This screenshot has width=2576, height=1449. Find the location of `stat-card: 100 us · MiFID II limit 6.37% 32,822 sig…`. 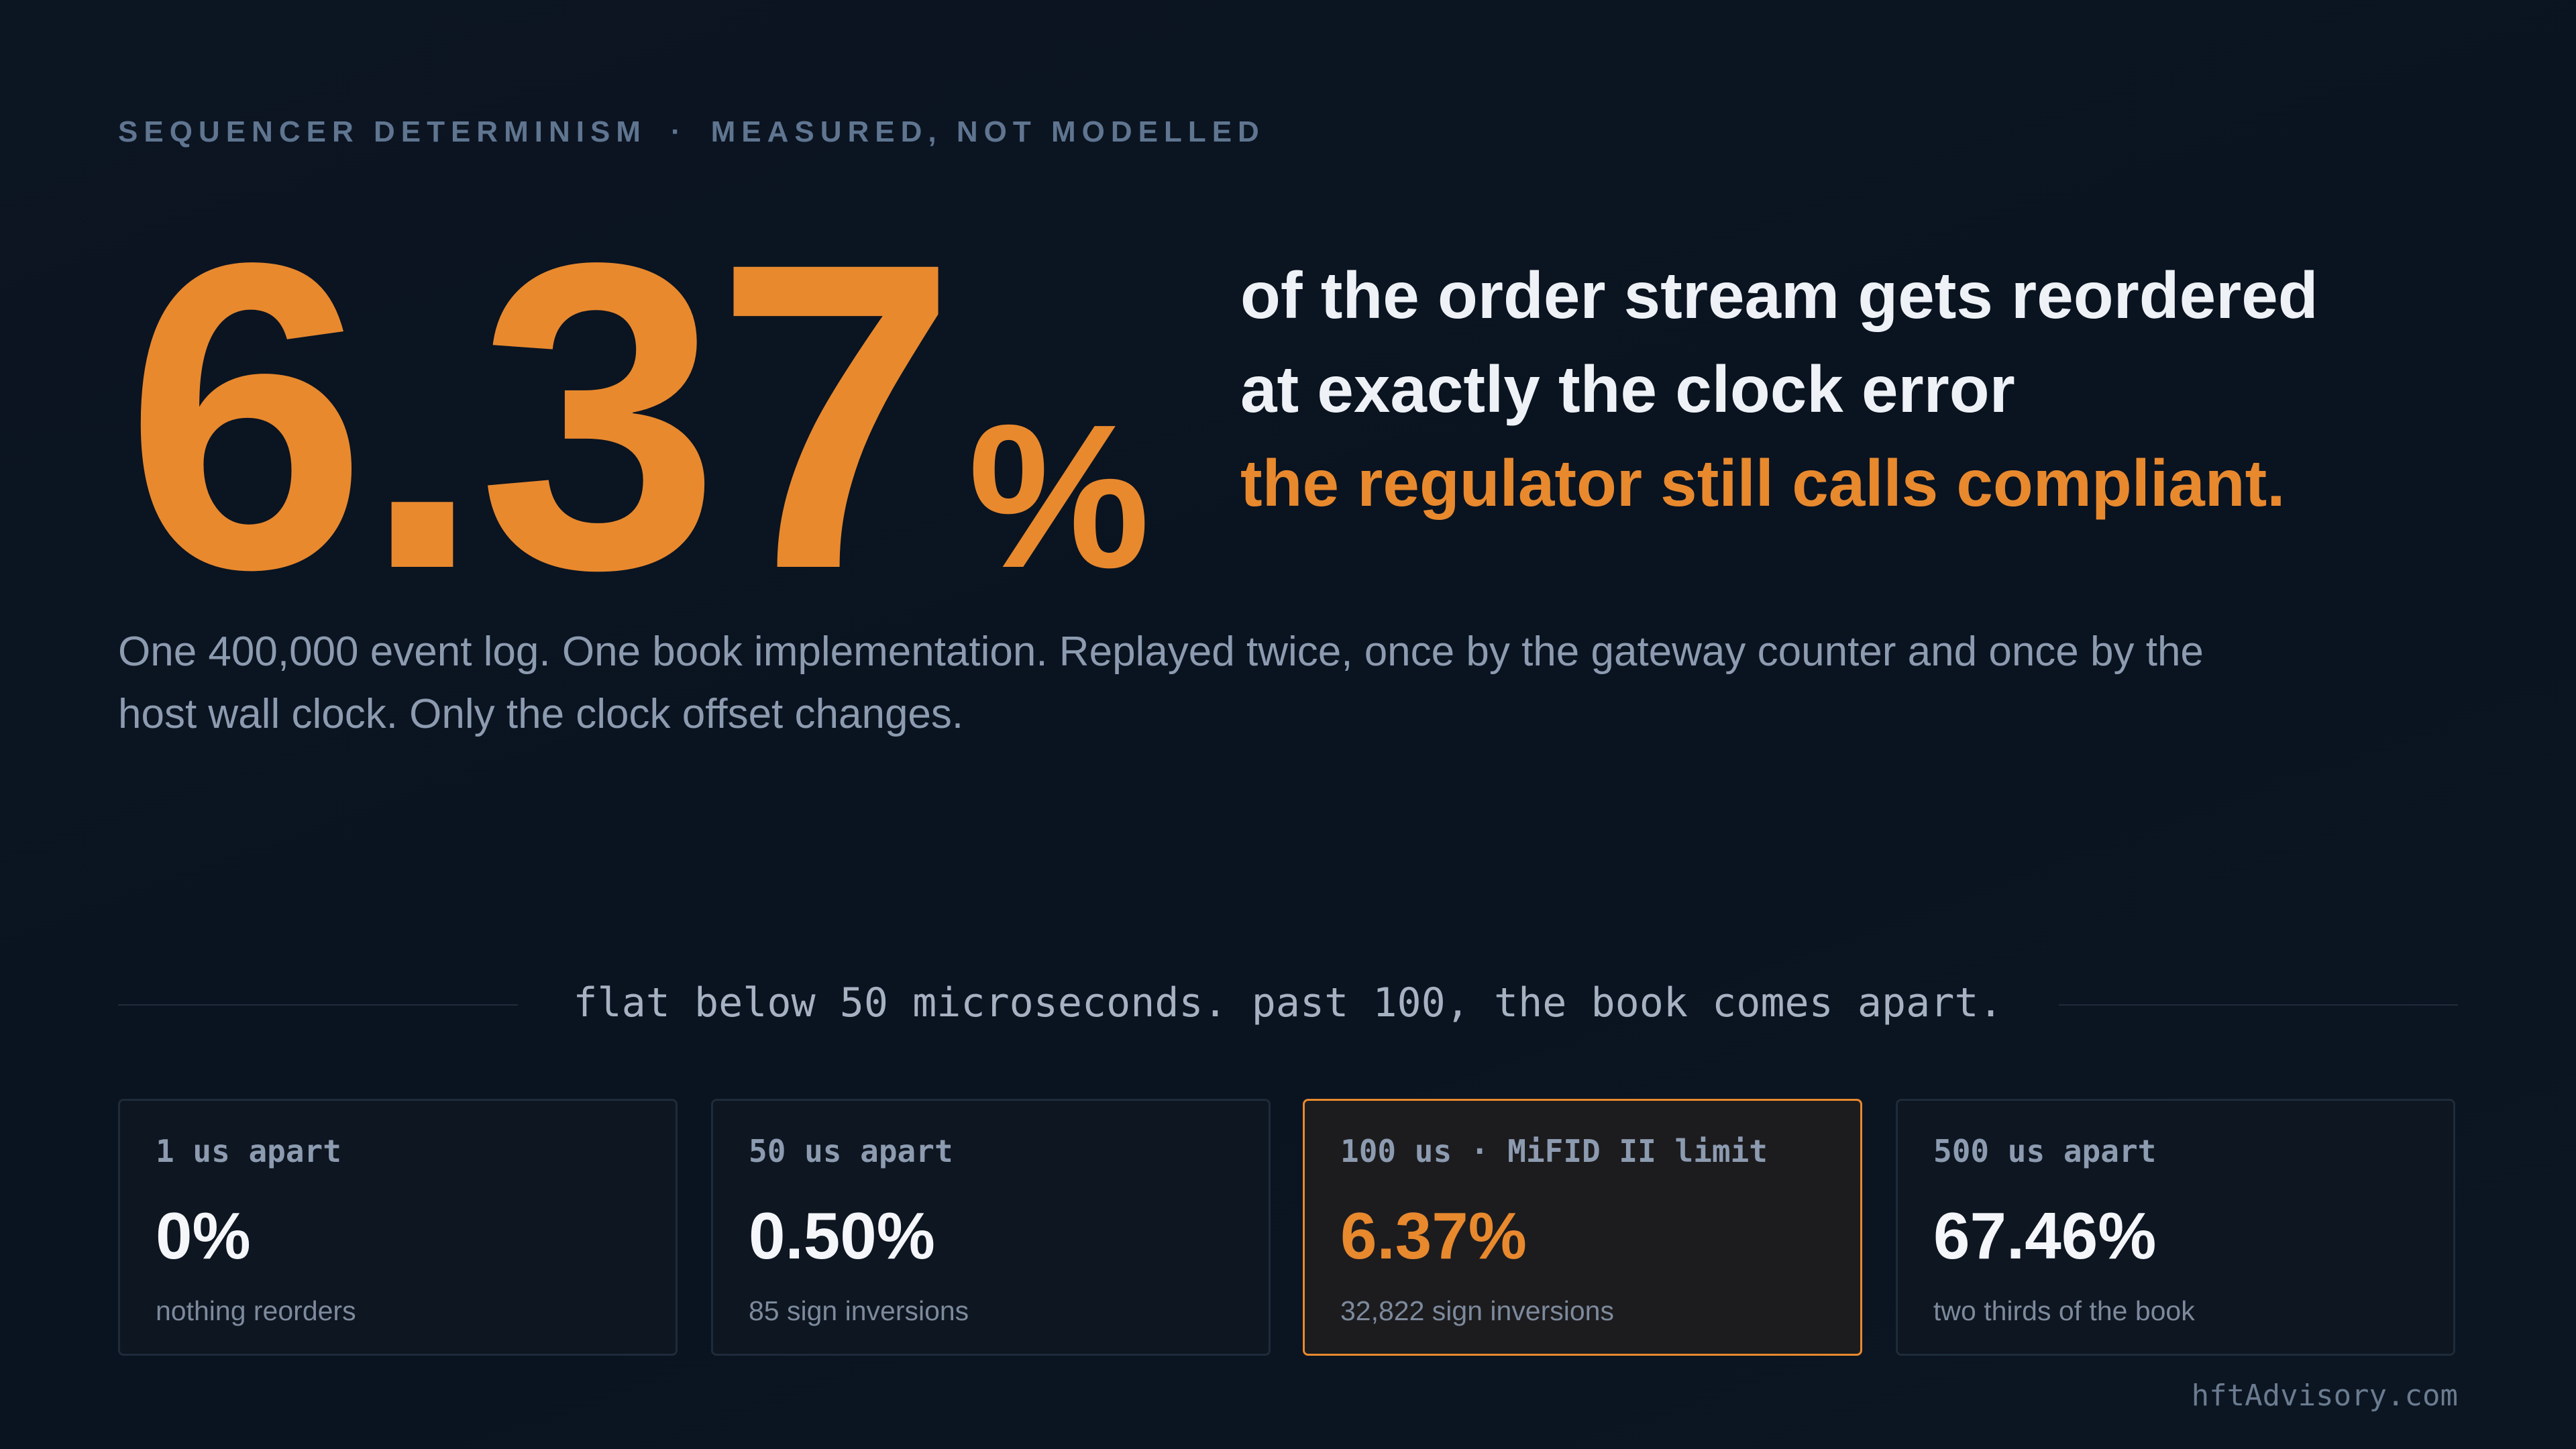

stat-card: 100 us · MiFID II limit 6.37% 32,822 sig… is located at coordinates (1582, 1227).